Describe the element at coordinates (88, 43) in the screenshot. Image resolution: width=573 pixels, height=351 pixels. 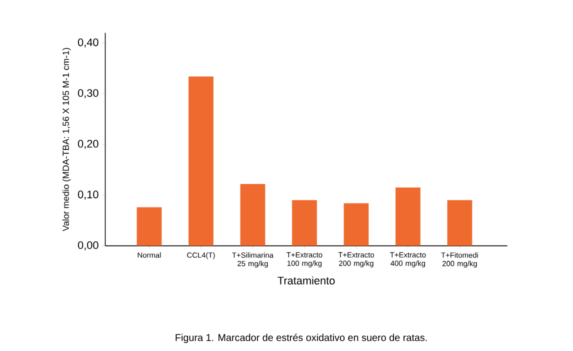
I see `y-tick-label: 0,40` at that location.